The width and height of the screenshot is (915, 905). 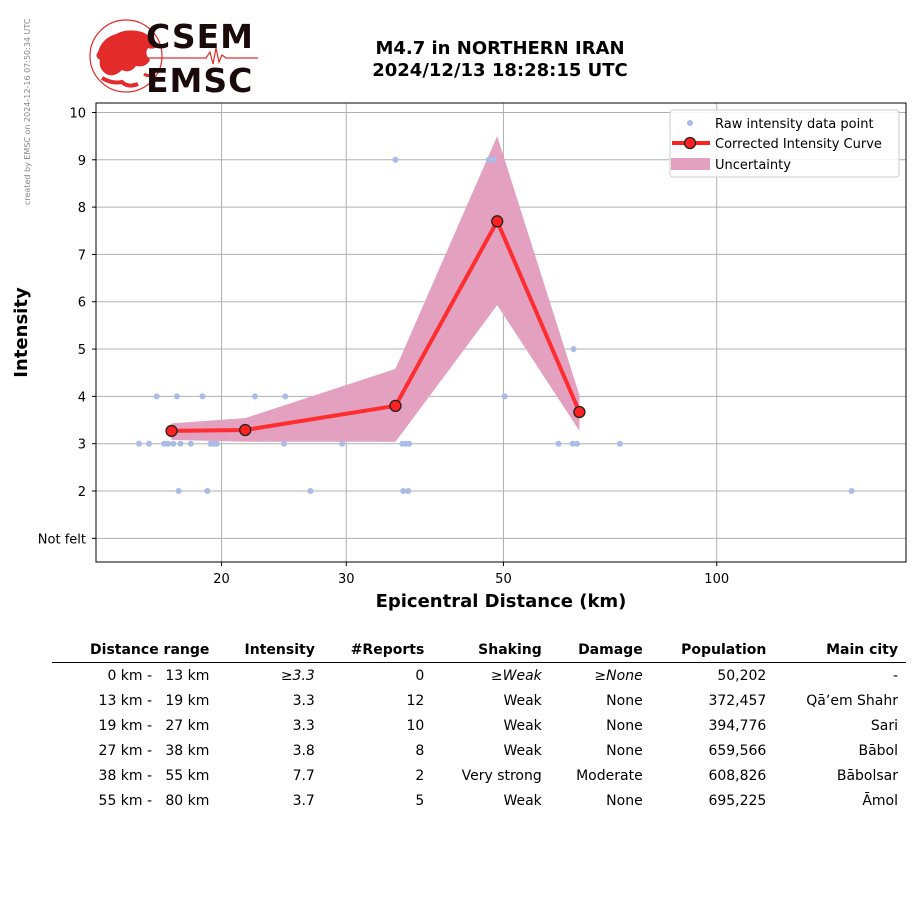 What do you see at coordinates (479, 676) in the screenshot?
I see `table-row: 0 km - 13 km ≥3.3 0 ≥Weak ≥None 50,202 -` at bounding box center [479, 676].